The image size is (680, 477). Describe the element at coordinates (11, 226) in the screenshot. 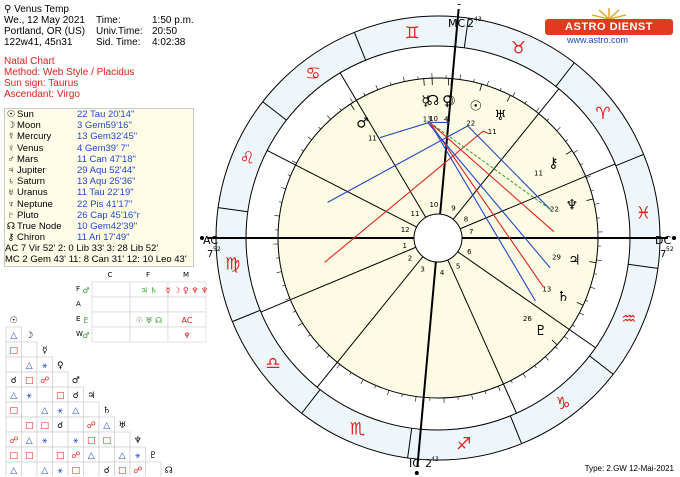

I see `planet-glyph-icon: ☊` at that location.